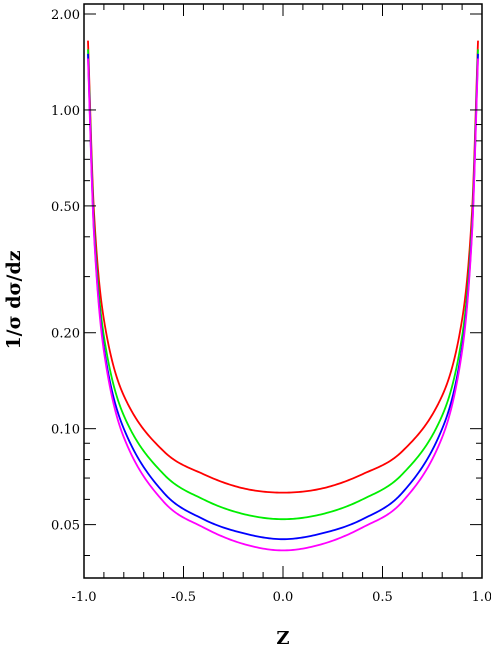 This screenshot has width=491, height=654. Describe the element at coordinates (65, 526) in the screenshot. I see `y-tick-label: 0.05` at that location.